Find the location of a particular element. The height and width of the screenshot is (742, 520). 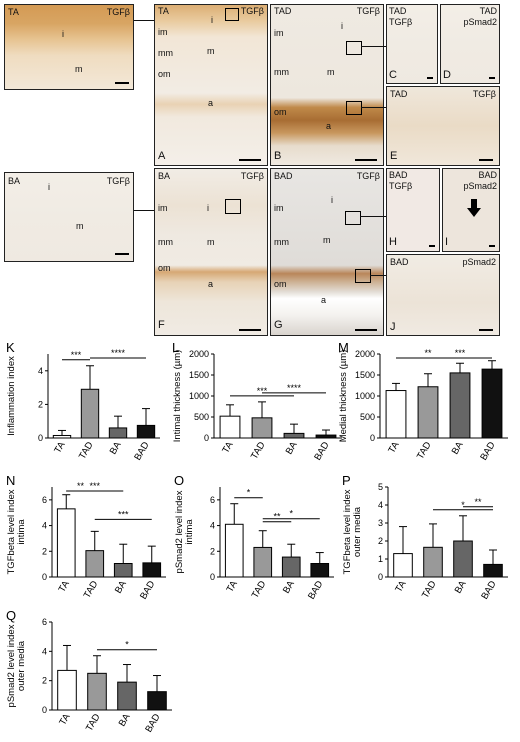

panel-h-image: BAD TGFβ H is located at coordinates (413, 210).